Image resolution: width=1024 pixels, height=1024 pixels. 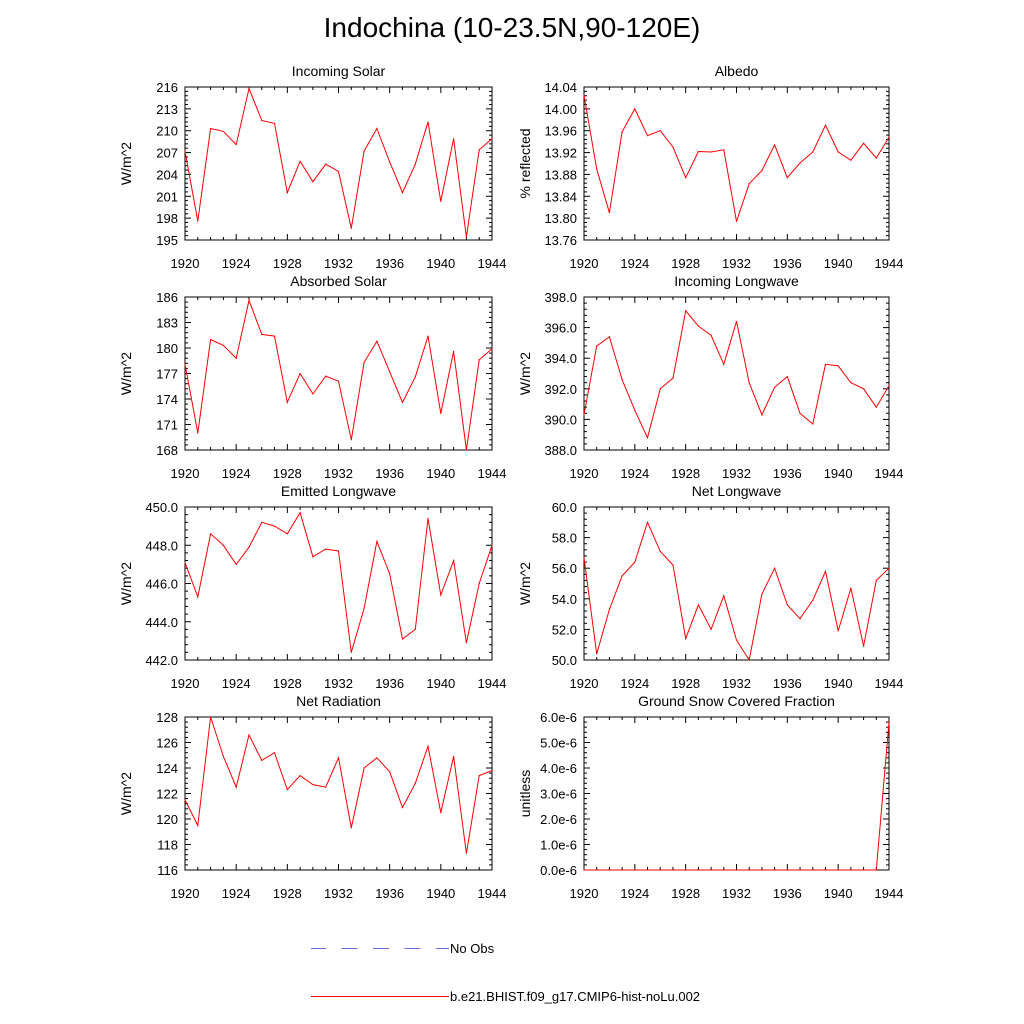 What do you see at coordinates (505, 996) in the screenshot?
I see `legend-entry-model: b.e21.BHIST.f09_g17.CMIP6-hist-noLu.002` at bounding box center [505, 996].